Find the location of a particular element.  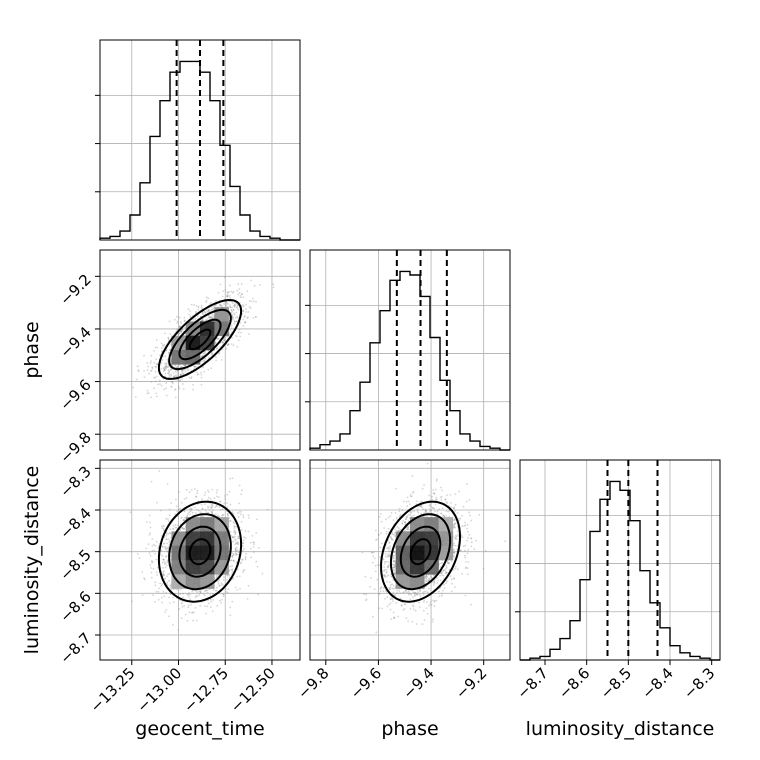

scatter-panel-geocent_time-phase is located at coordinates (200, 350).